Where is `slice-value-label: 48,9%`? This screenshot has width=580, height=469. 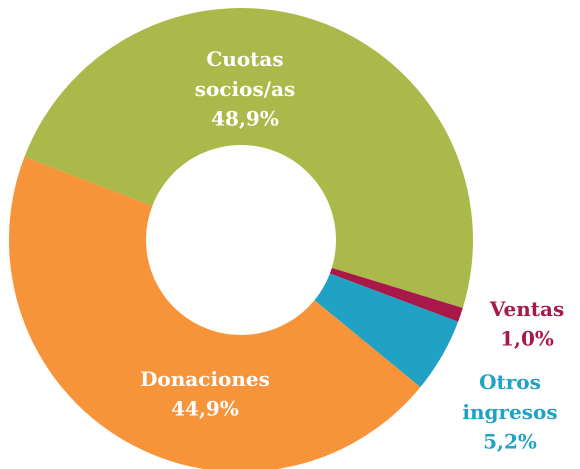 slice-value-label: 48,9% is located at coordinates (245, 119).